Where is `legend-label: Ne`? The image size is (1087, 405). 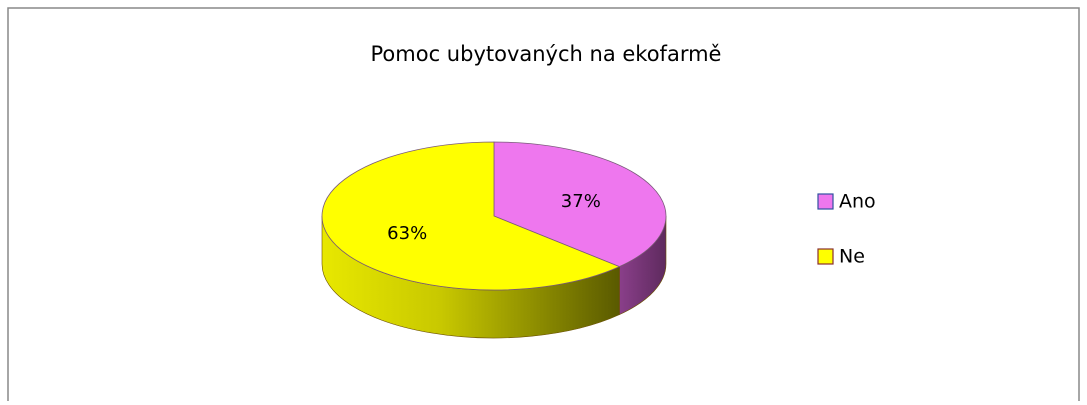
legend-label: Ne is located at coordinates (852, 257).